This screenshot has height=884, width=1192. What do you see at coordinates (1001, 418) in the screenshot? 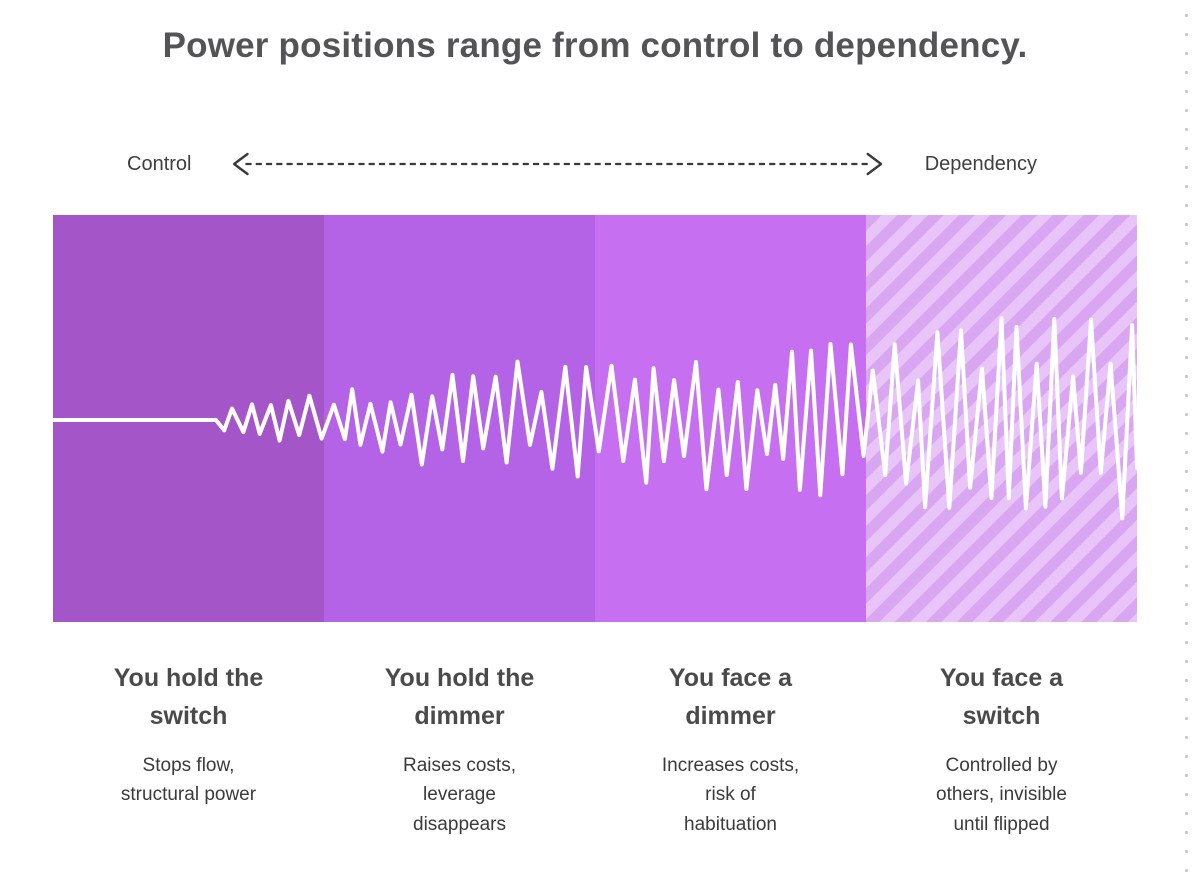
I see `band-you-face-a-switch` at bounding box center [1001, 418].